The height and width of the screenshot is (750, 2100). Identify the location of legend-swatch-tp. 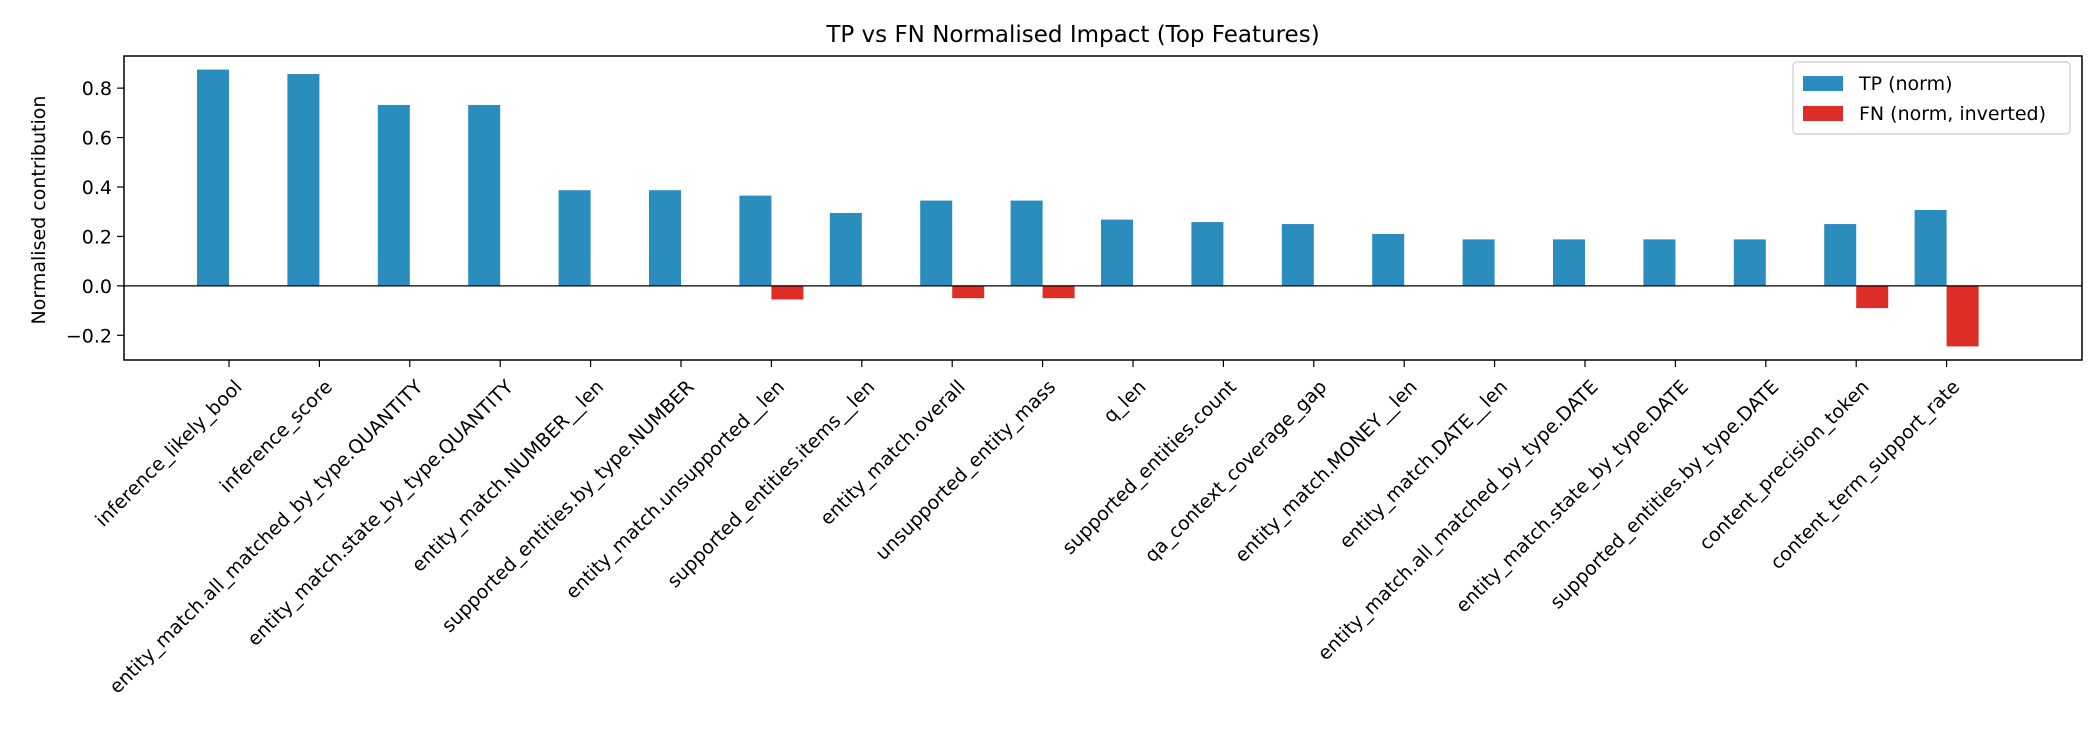
(1823, 83).